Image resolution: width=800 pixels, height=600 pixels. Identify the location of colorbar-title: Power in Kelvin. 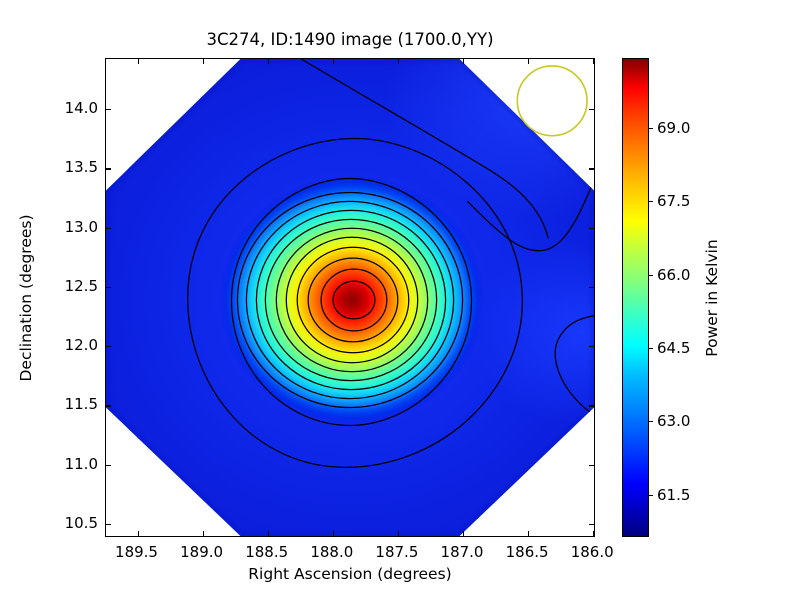
(712, 298).